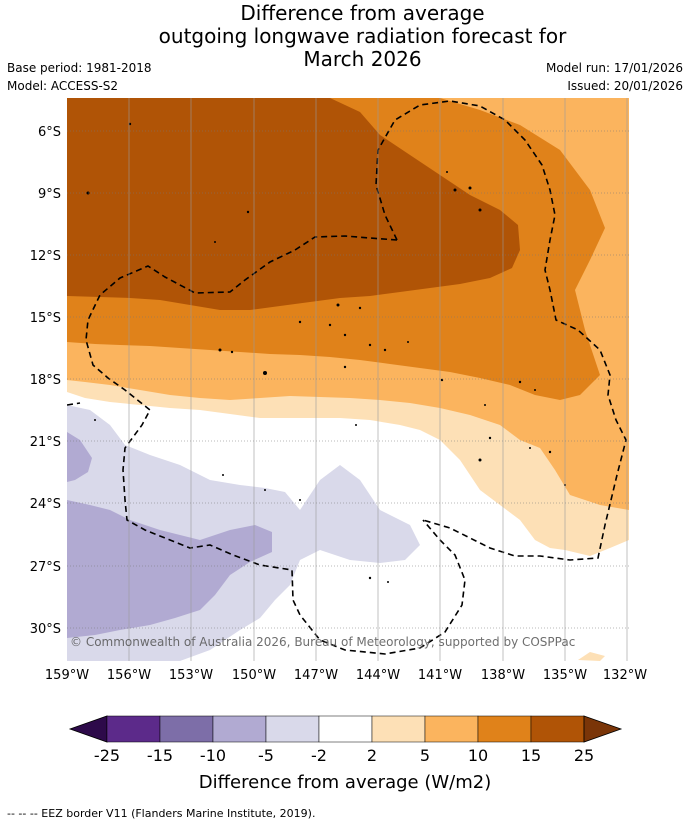 This screenshot has height=827, width=690. Describe the element at coordinates (213, 755) in the screenshot. I see `colorbar-tick-label: -10` at that location.